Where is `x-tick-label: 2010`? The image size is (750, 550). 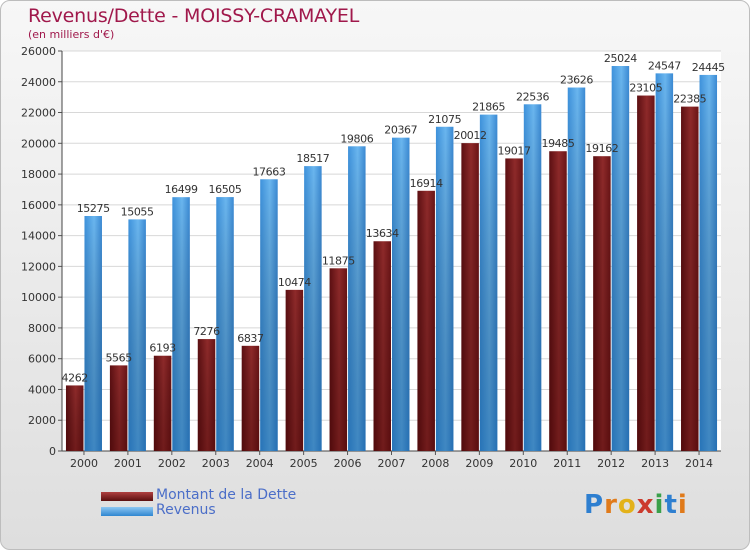 x-tick-label: 2010 is located at coordinates (523, 463).